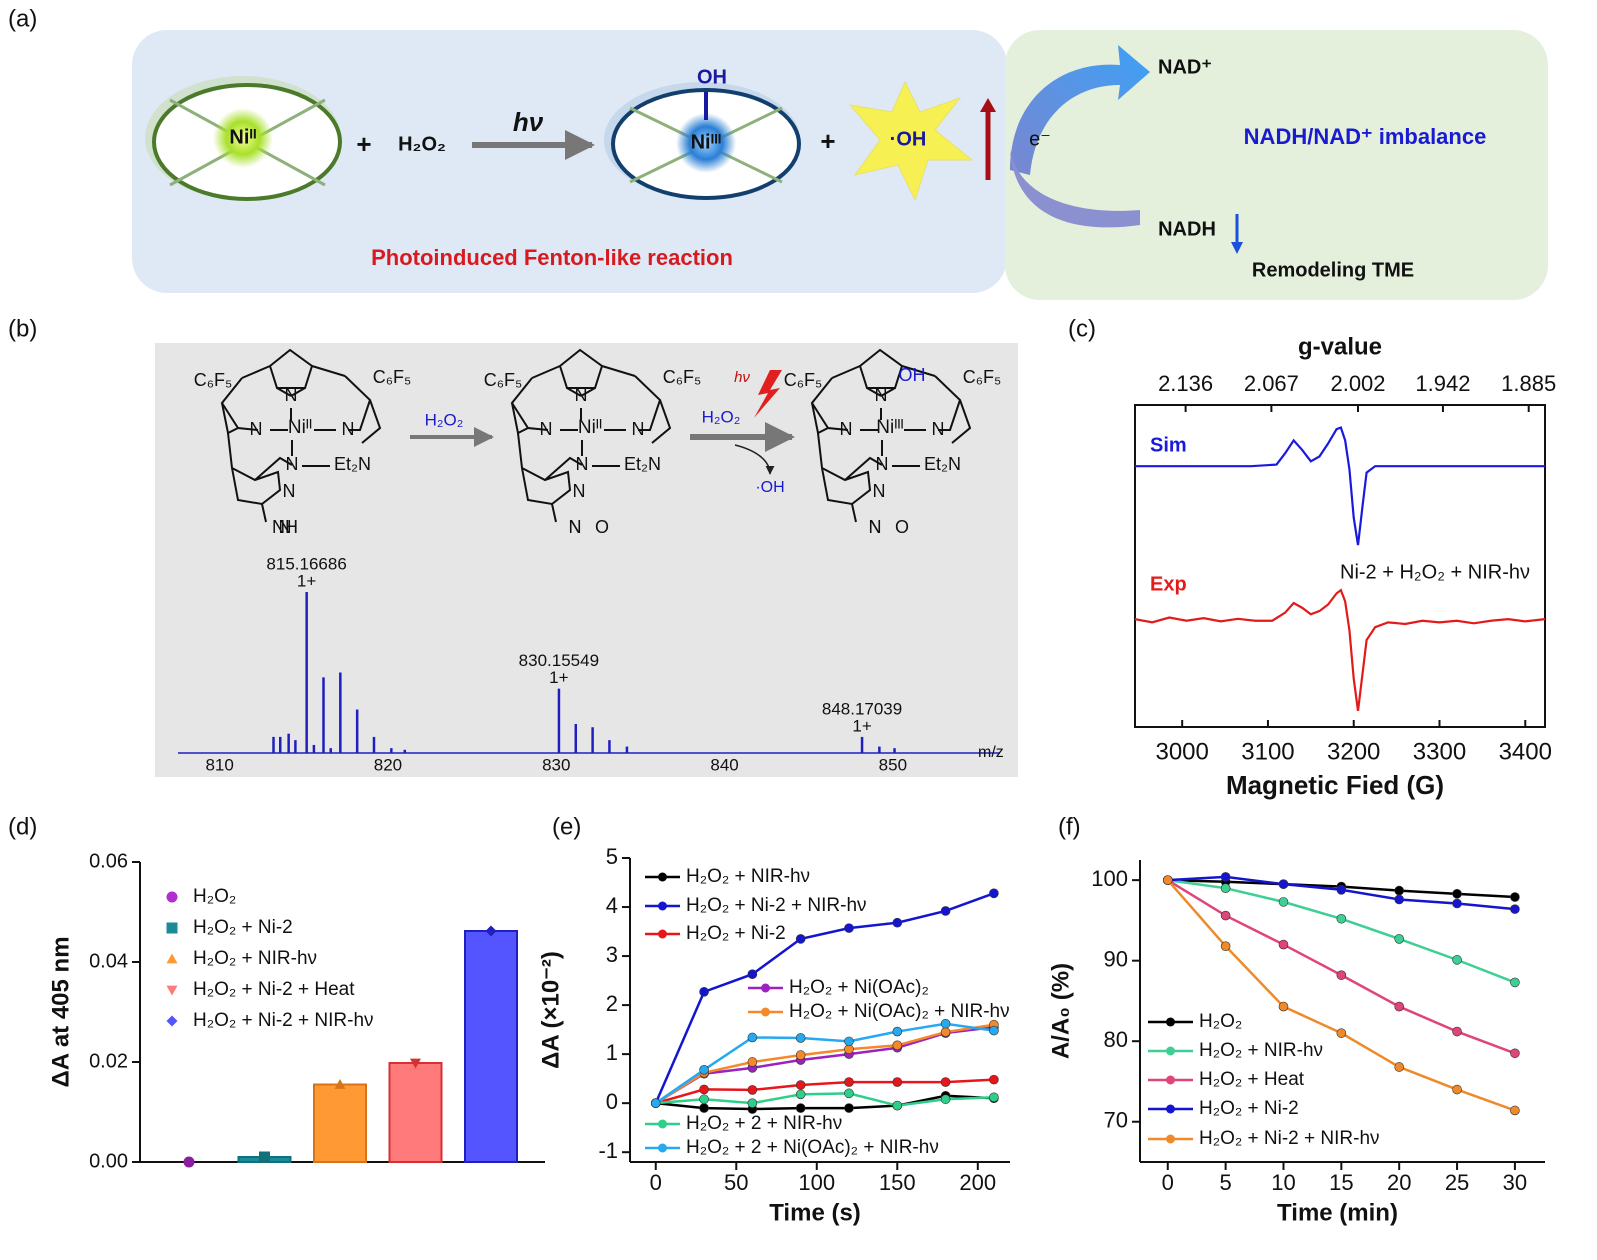 The height and width of the screenshot is (1260, 1597). Describe the element at coordinates (1187, 229) in the screenshot. I see `species-label: NADH` at that location.